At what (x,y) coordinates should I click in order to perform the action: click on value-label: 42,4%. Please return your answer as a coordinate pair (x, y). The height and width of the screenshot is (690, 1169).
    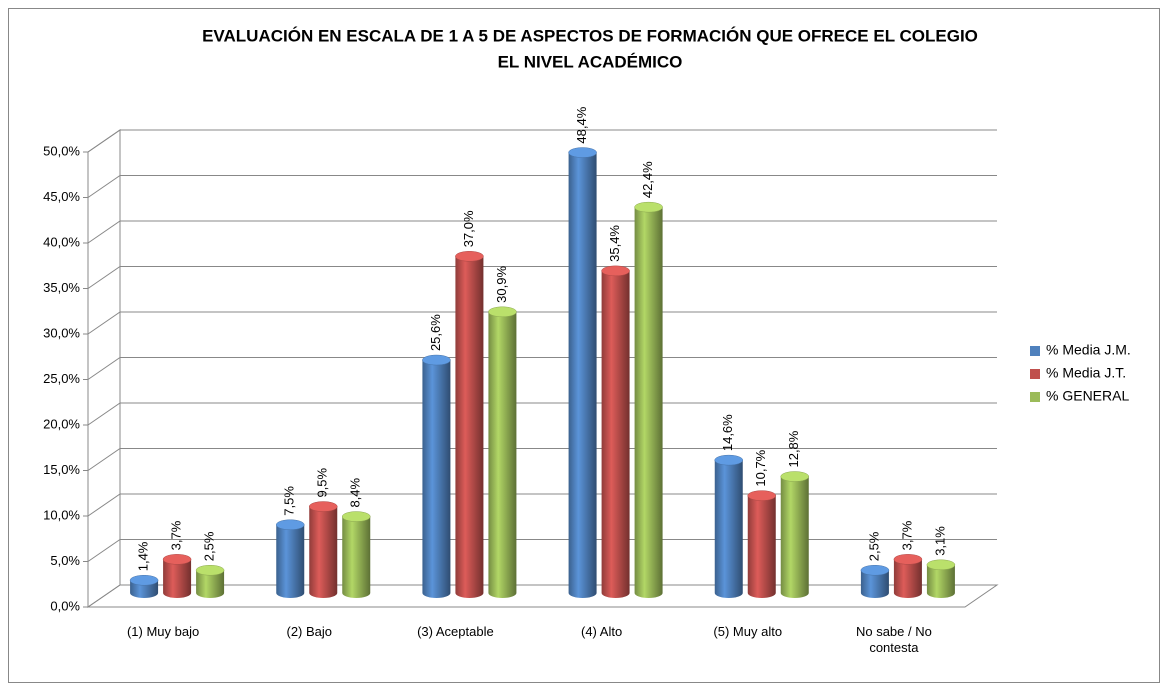
    Looking at the image, I should click on (647, 179).